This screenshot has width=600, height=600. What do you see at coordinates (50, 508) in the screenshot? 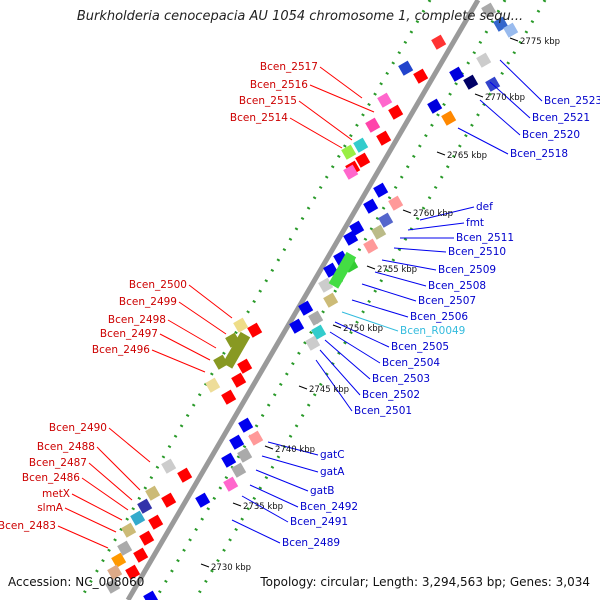
I see `gene-label-slma: slmA` at bounding box center [50, 508].